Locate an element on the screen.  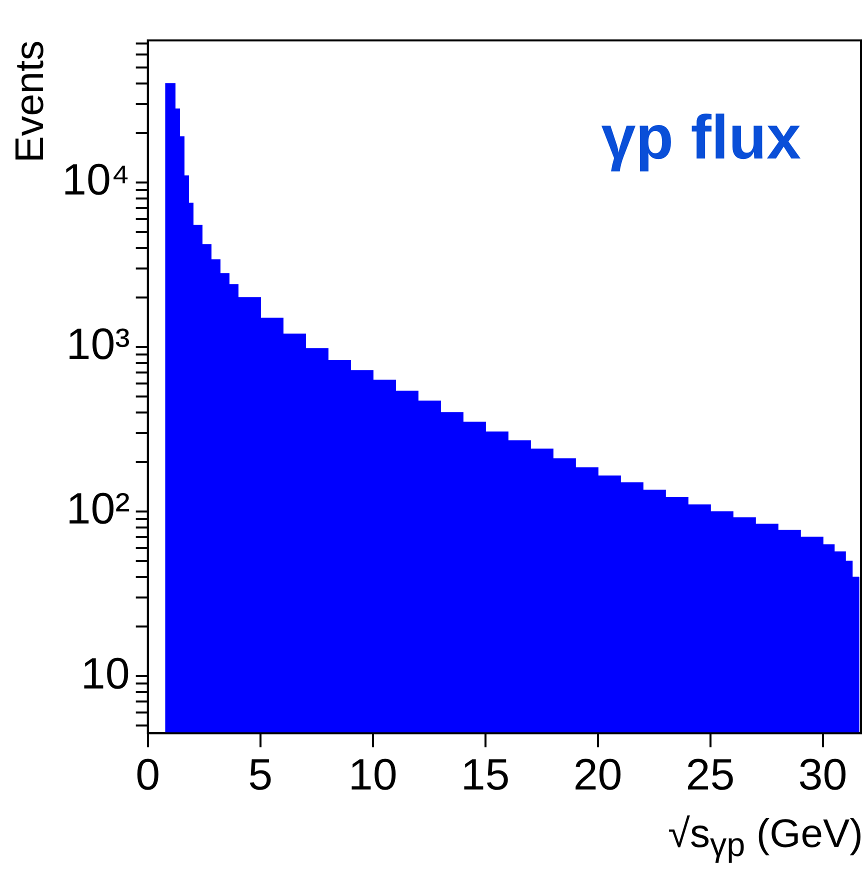
x-tick-label: 5 is located at coordinates (260, 775).